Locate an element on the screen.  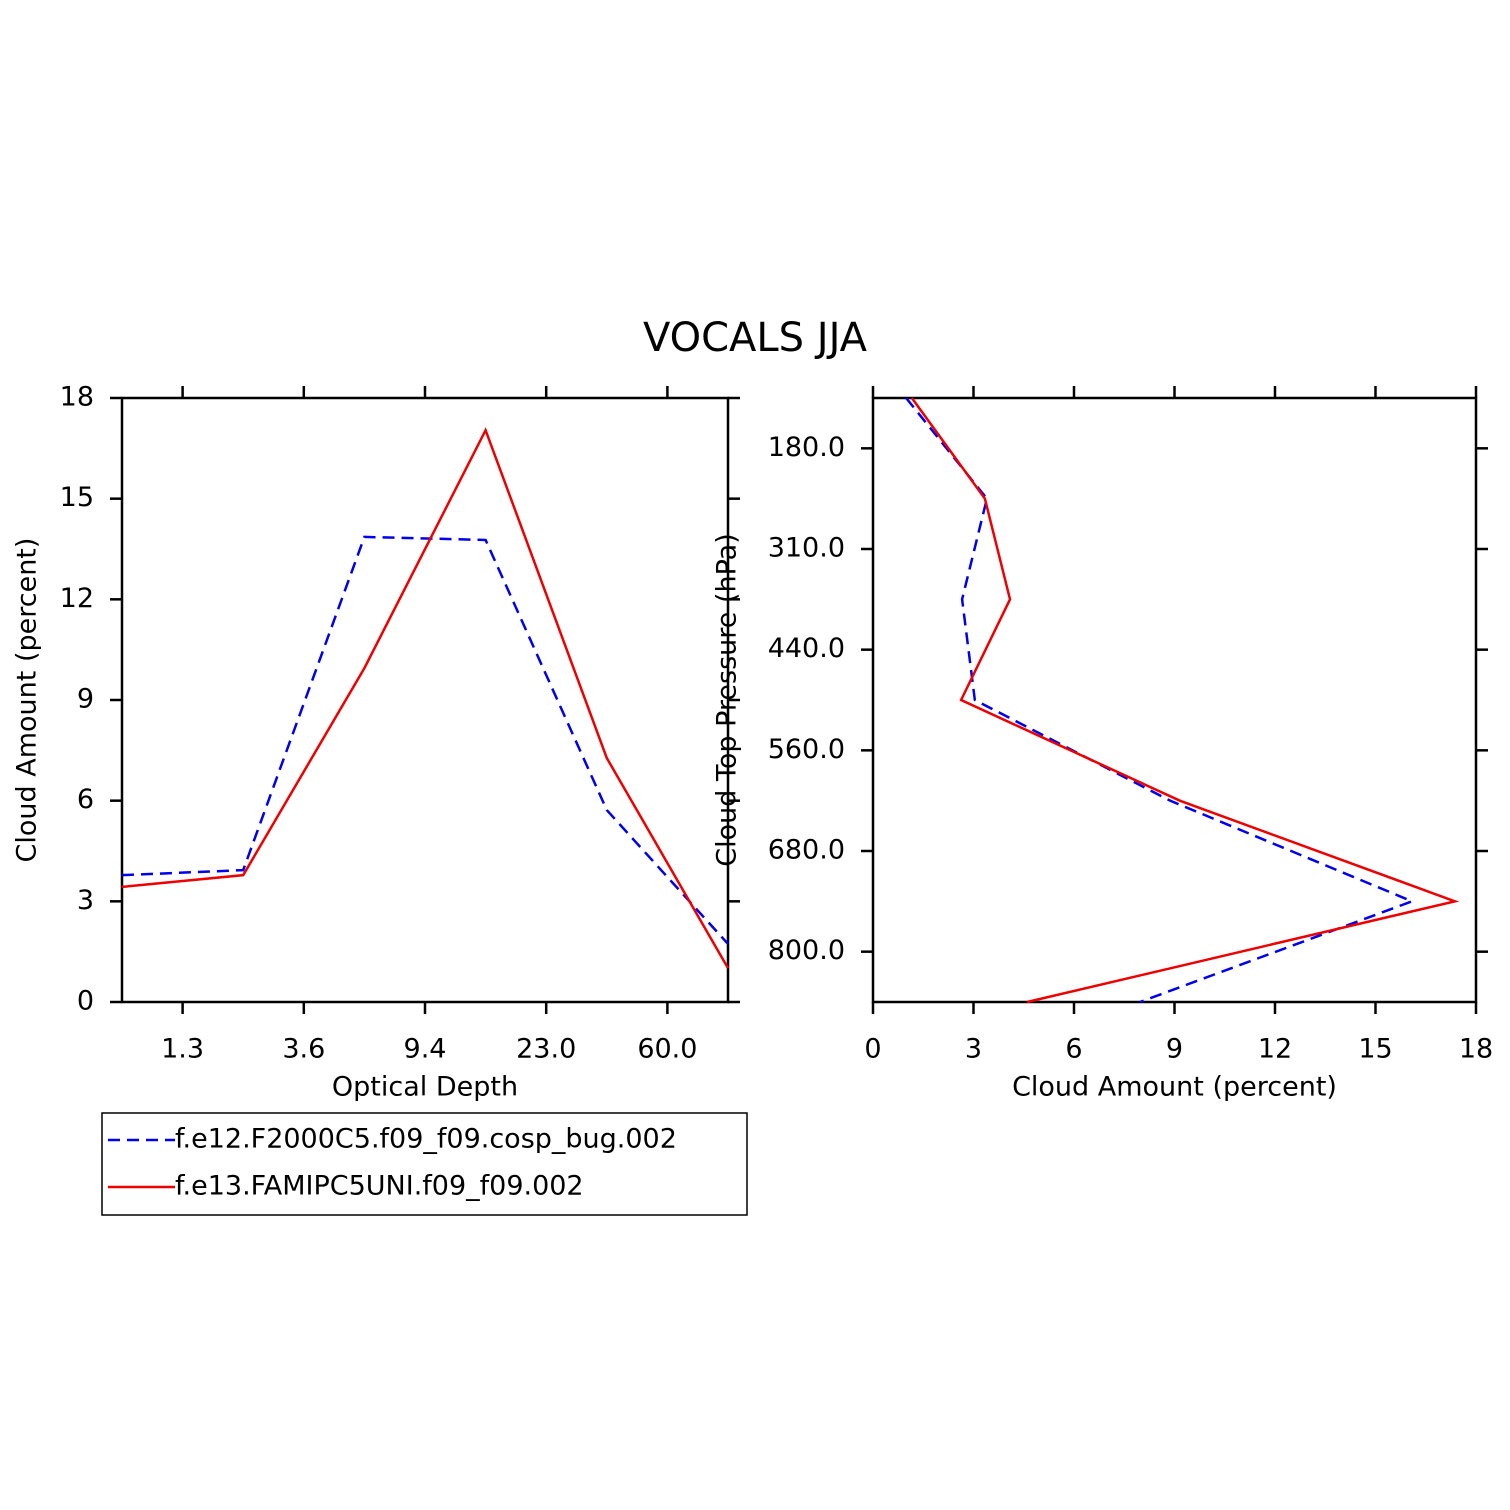
y-tick-label: 3 is located at coordinates (85, 900).